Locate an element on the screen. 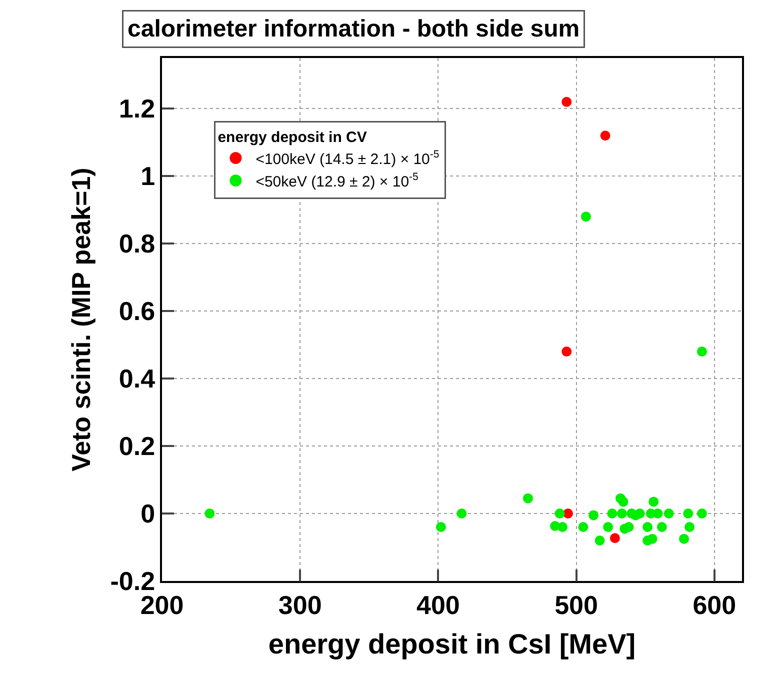 The width and height of the screenshot is (775, 679). x-axis-title: energy deposit in CsI [MeV] is located at coordinates (452, 644).